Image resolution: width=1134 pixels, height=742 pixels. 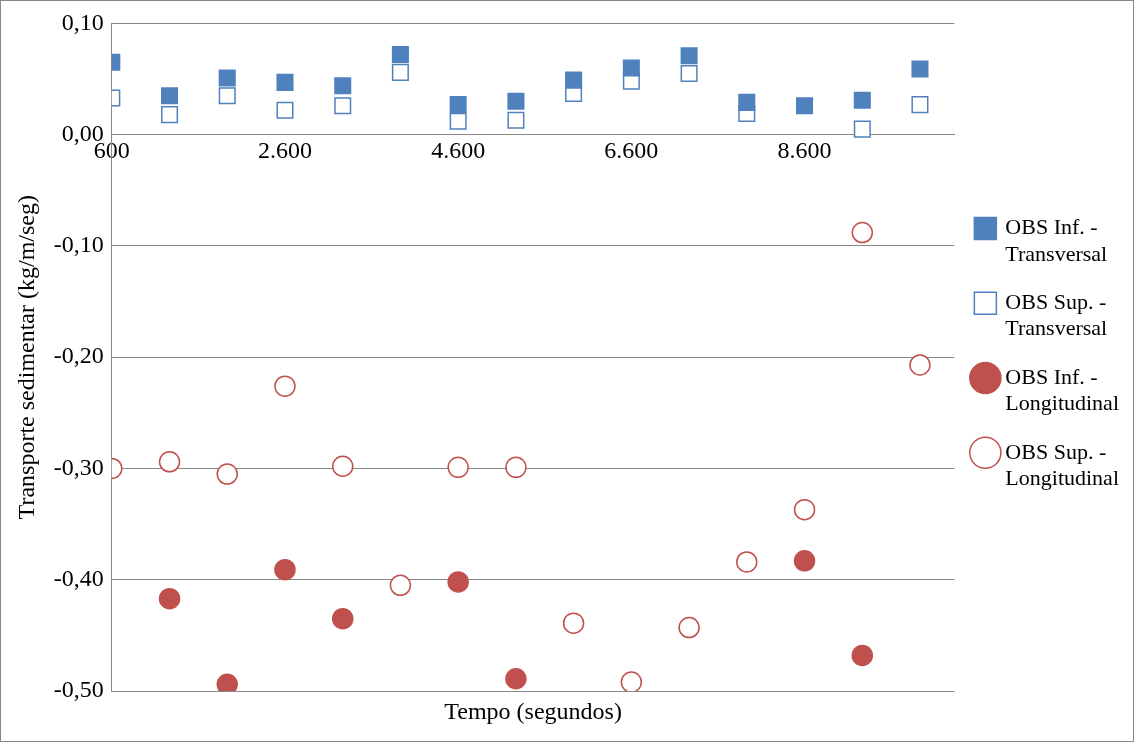 What do you see at coordinates (78, 689) in the screenshot?
I see `y-tick-label: -0,50` at bounding box center [78, 689].